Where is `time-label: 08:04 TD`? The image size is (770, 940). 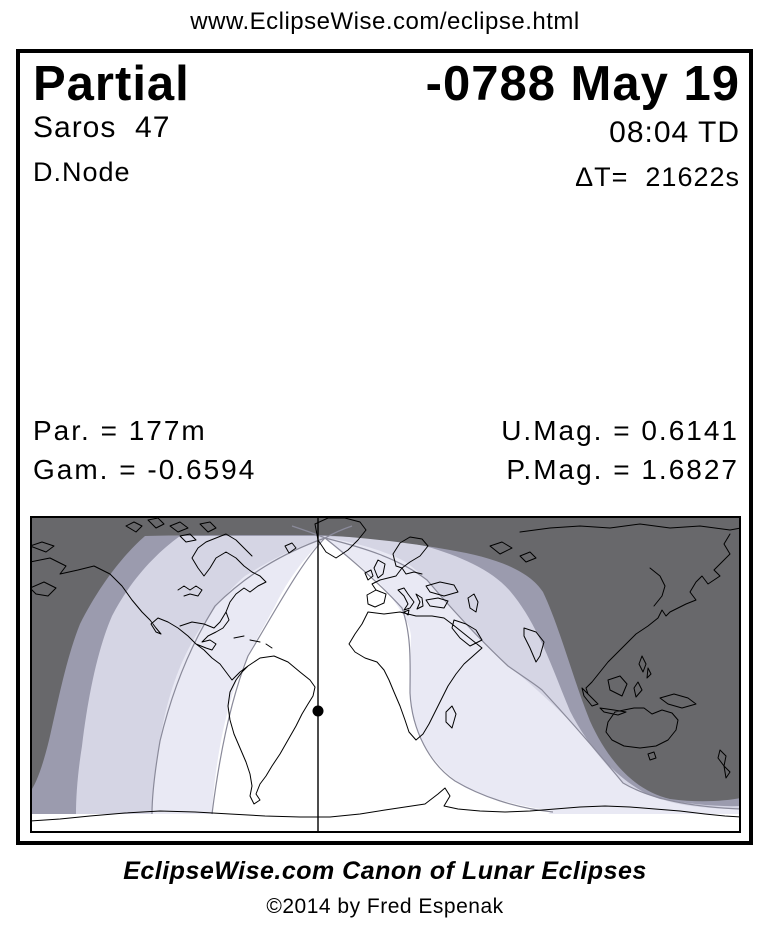 time-label: 08:04 TD is located at coordinates (674, 132).